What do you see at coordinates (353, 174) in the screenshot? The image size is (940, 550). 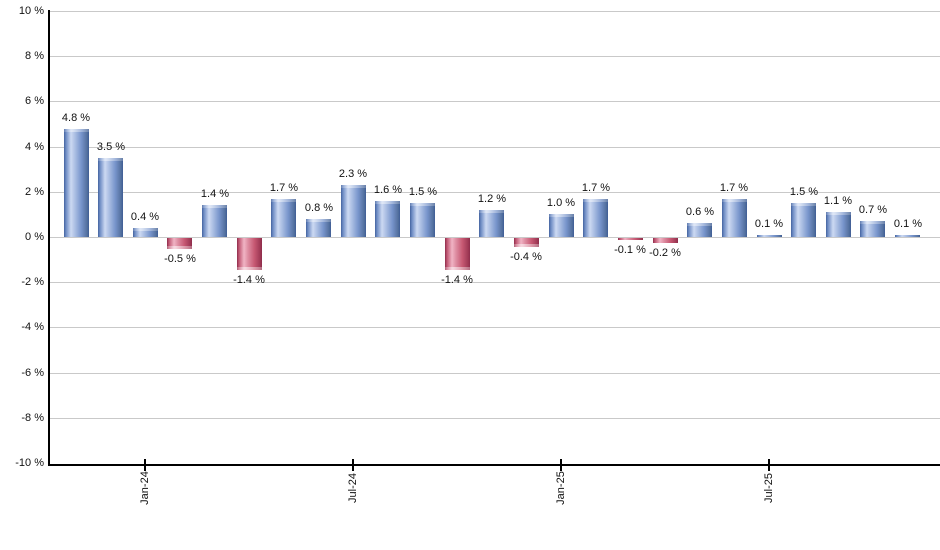 I see `bar-value-label: 2.3 %` at bounding box center [353, 174].